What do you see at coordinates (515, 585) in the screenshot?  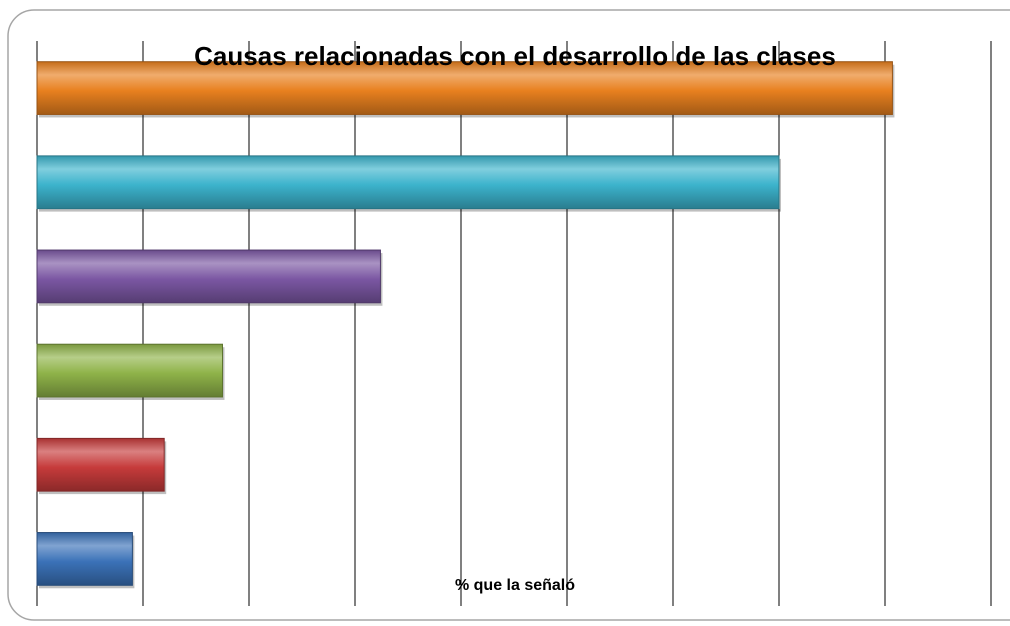 I see `x-axis-label: % que la señaló` at bounding box center [515, 585].